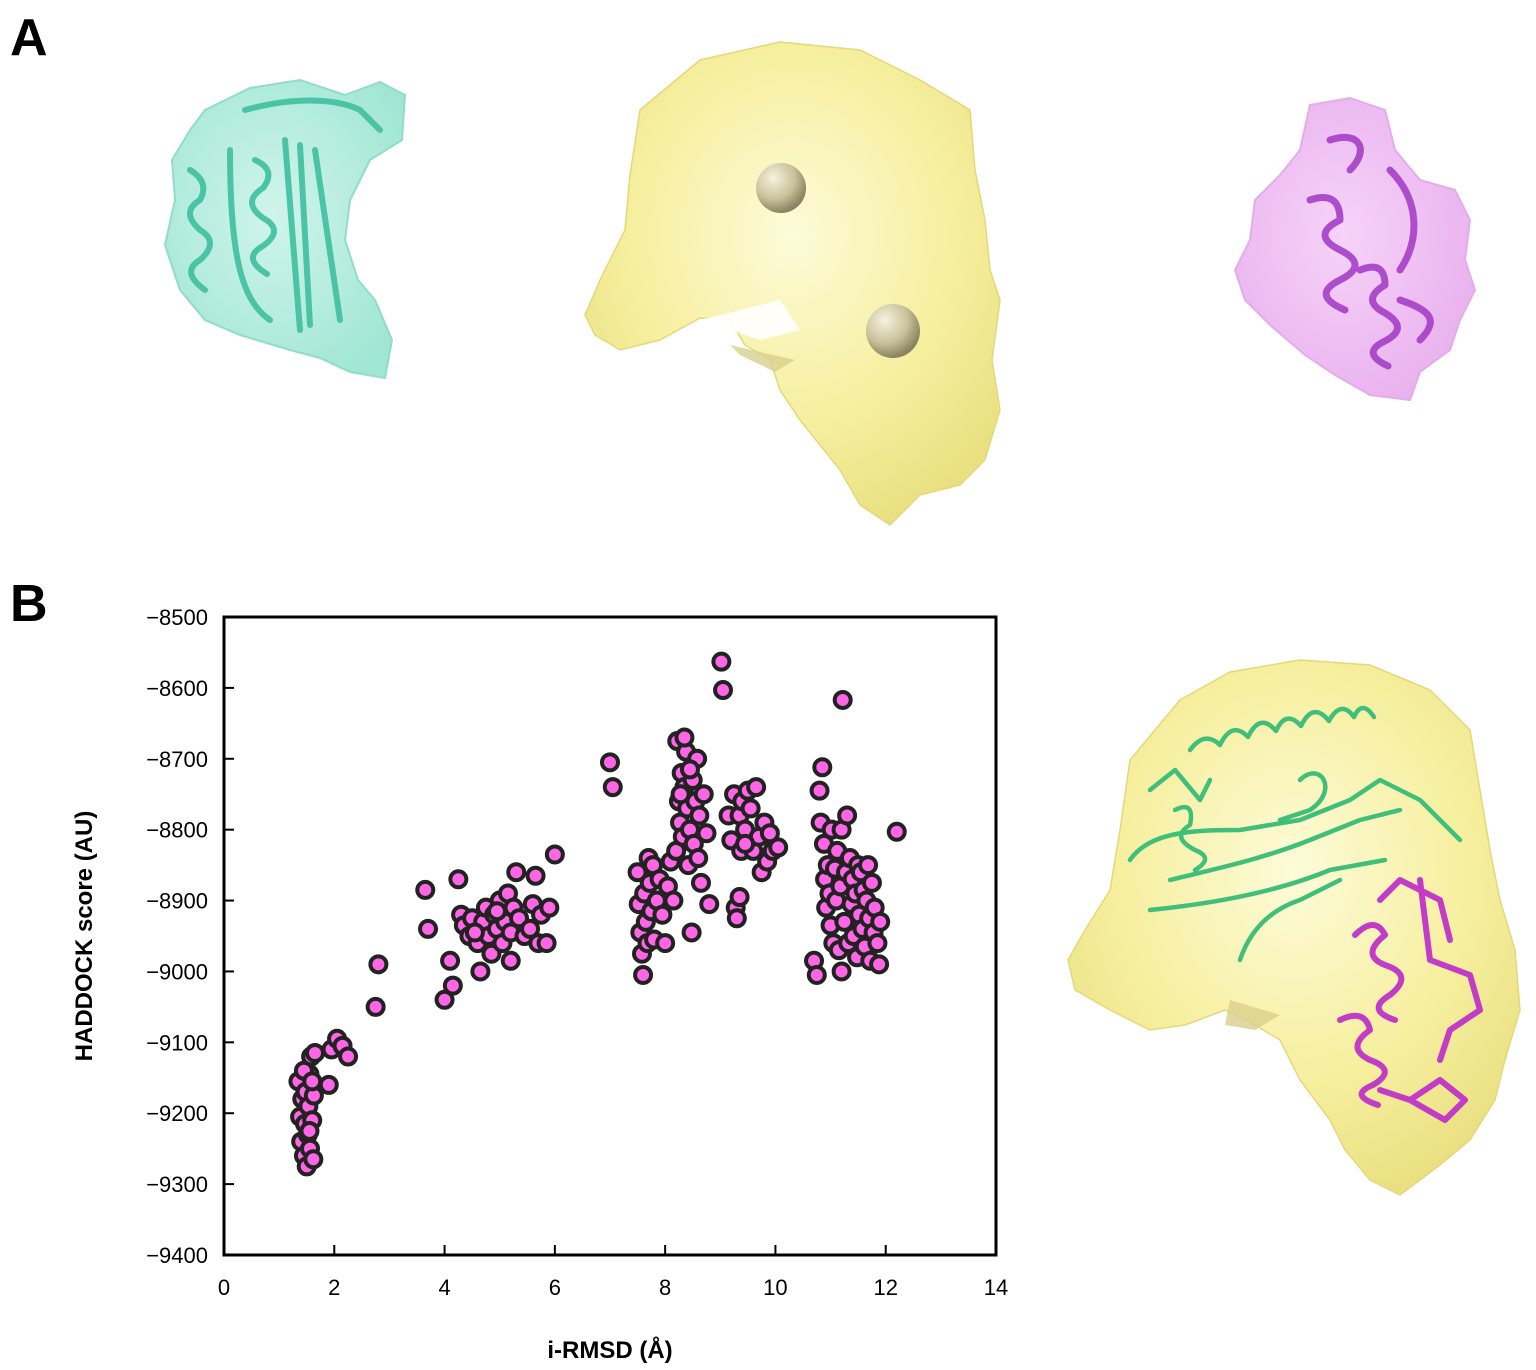 The height and width of the screenshot is (1370, 1536). What do you see at coordinates (177, 759) in the screenshot?
I see `y-tick-label: −8700` at bounding box center [177, 759].